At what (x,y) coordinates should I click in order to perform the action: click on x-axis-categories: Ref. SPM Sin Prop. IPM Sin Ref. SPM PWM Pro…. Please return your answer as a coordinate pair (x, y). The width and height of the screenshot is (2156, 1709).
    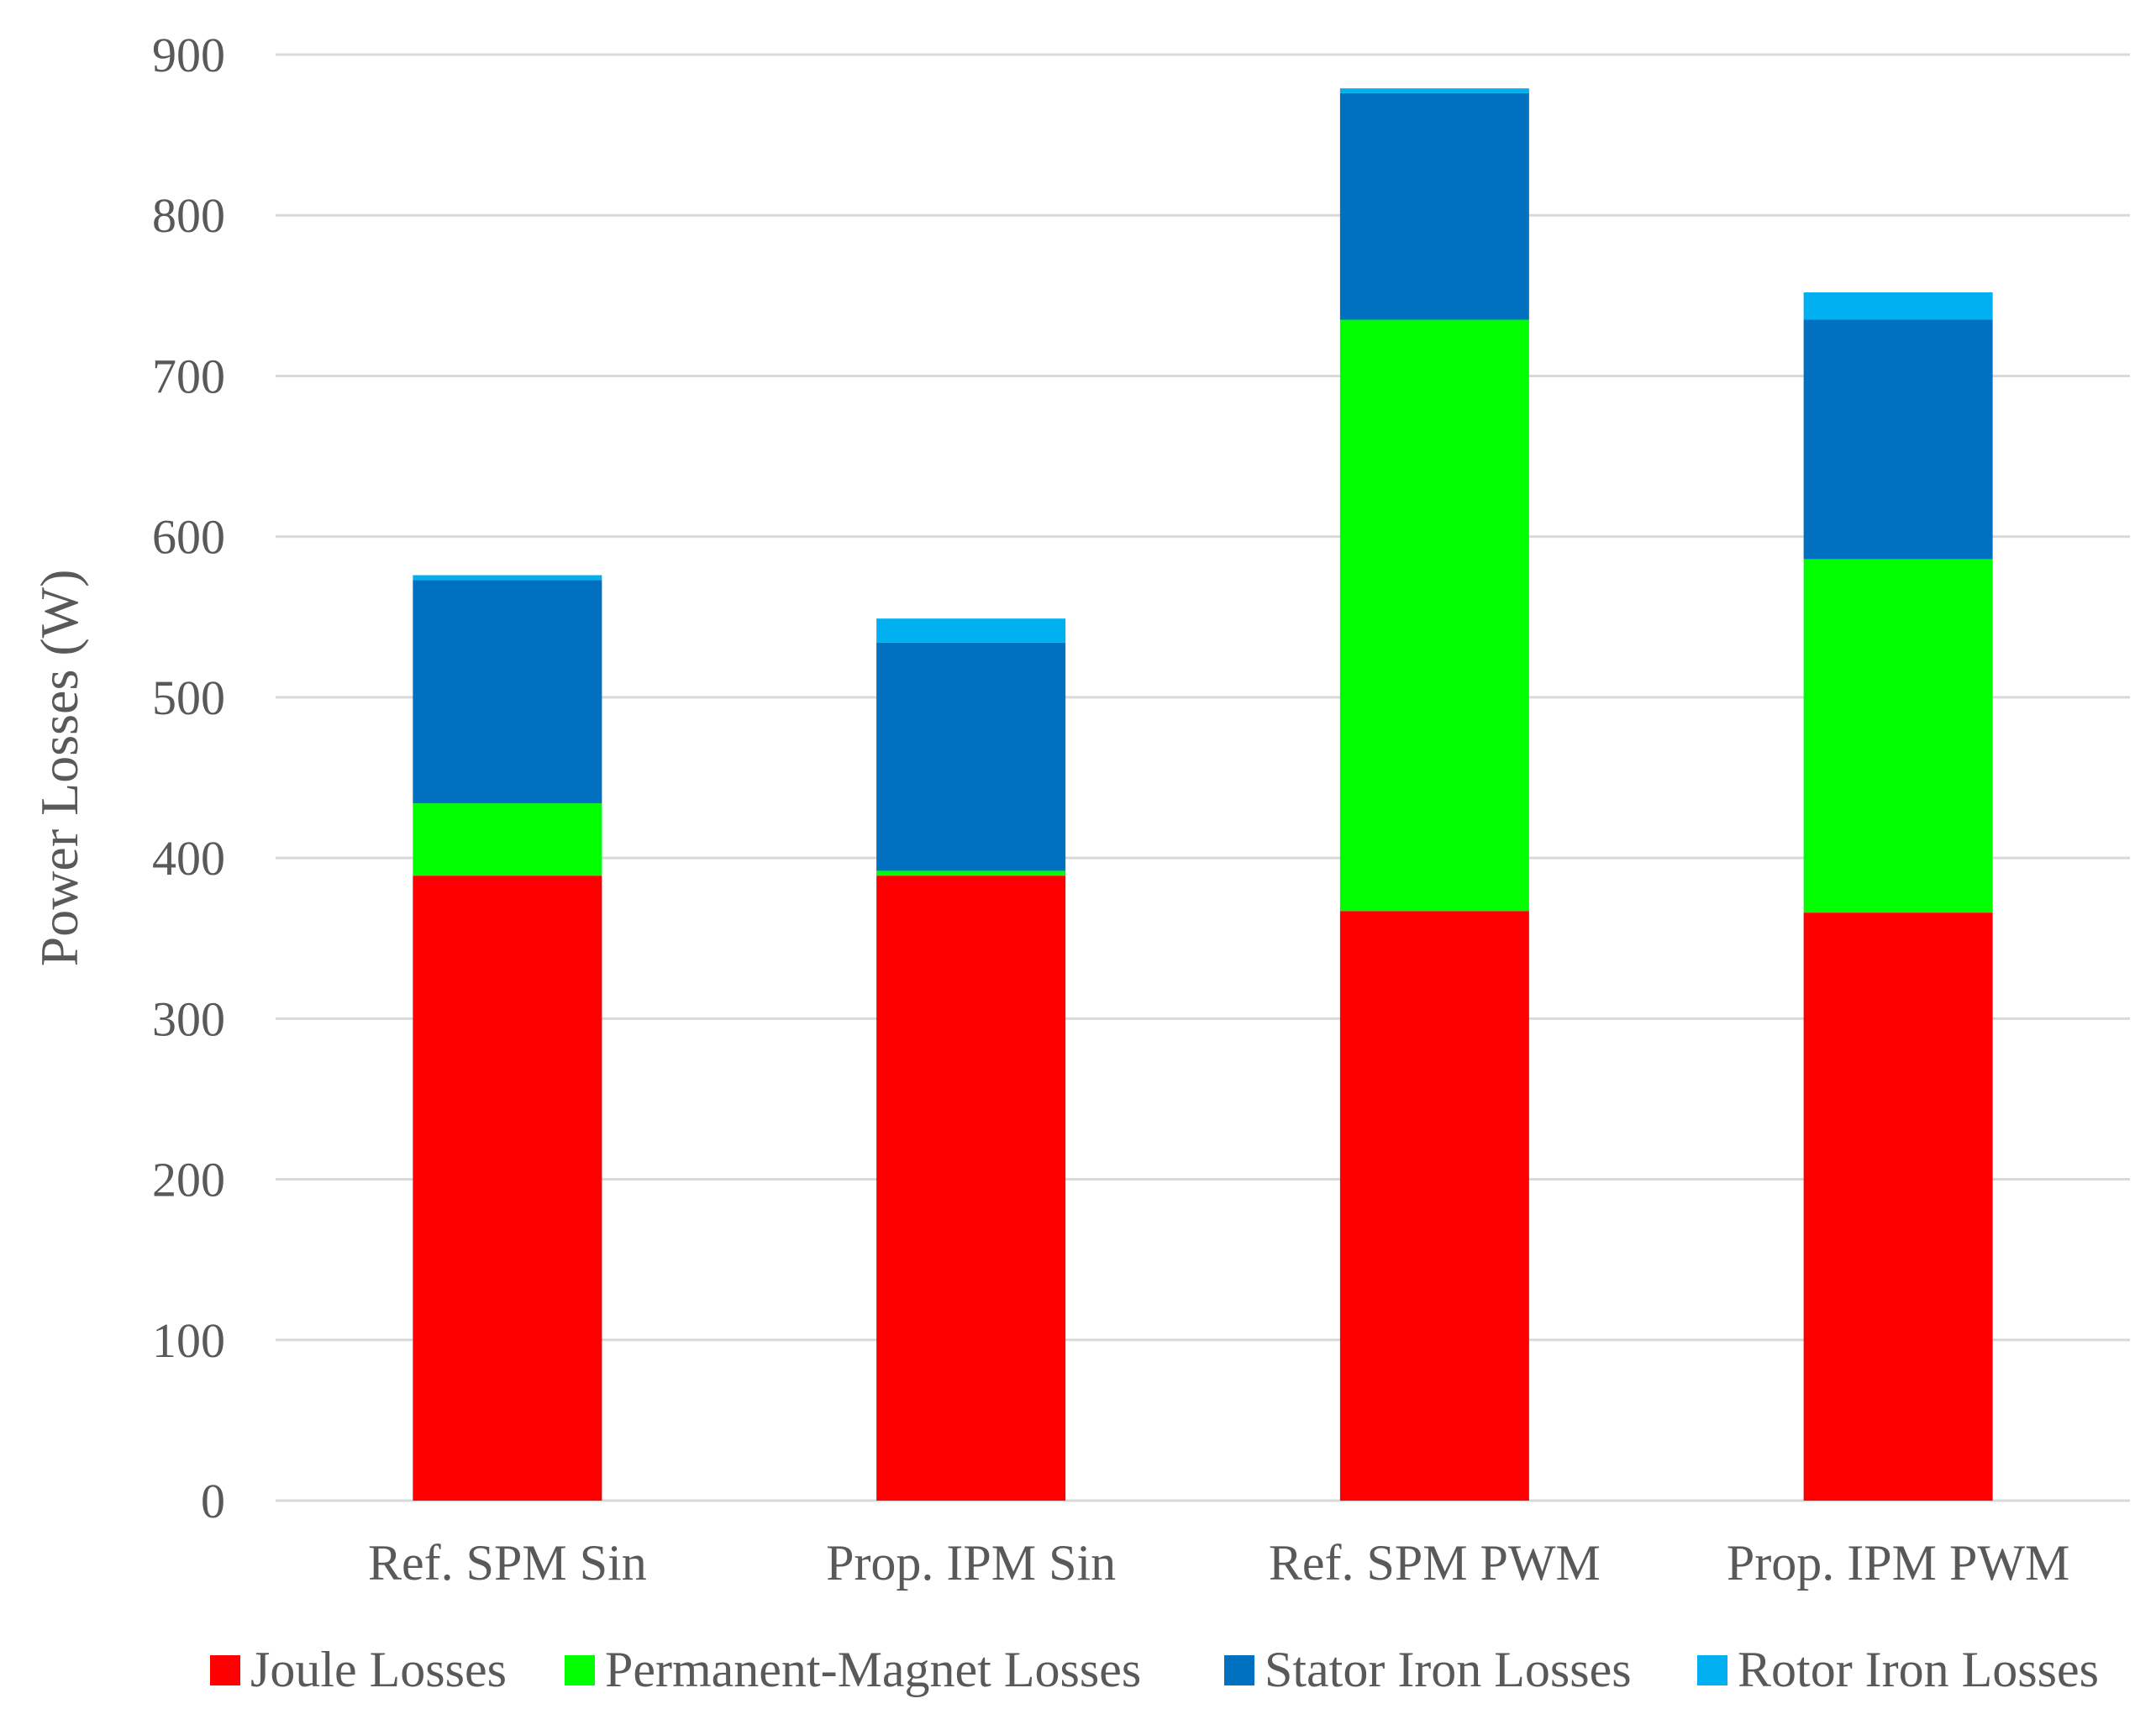
    Looking at the image, I should click on (1218, 1563).